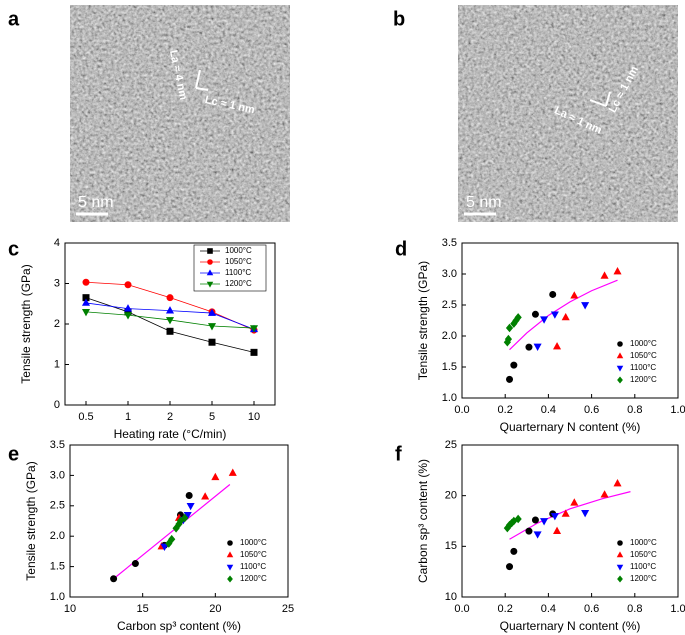 This screenshot has width=685, height=635. I want to click on y-tick-label: 3.5, so click(57, 445).